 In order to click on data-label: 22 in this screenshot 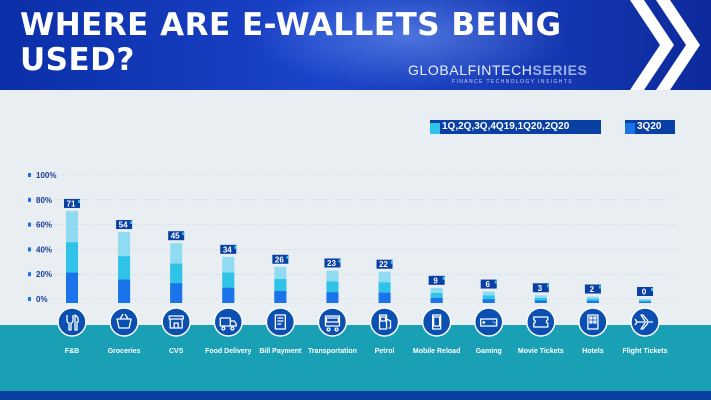, I will do `click(383, 264)`.